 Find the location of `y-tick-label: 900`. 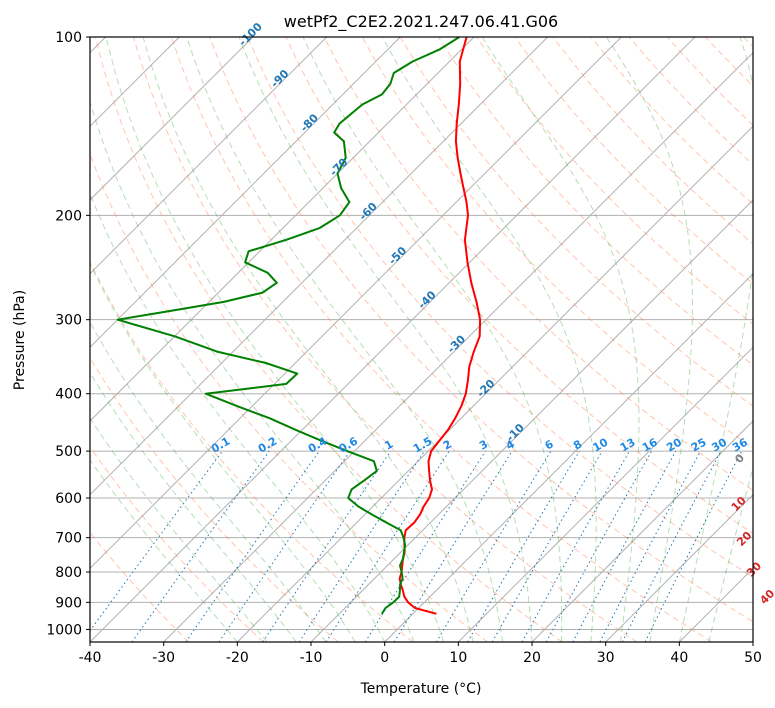

y-tick-label: 900 is located at coordinates (68, 603).